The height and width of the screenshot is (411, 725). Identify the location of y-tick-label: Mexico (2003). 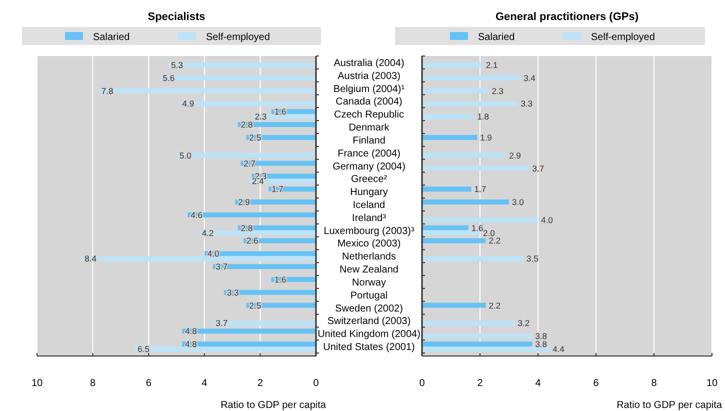
(369, 244).